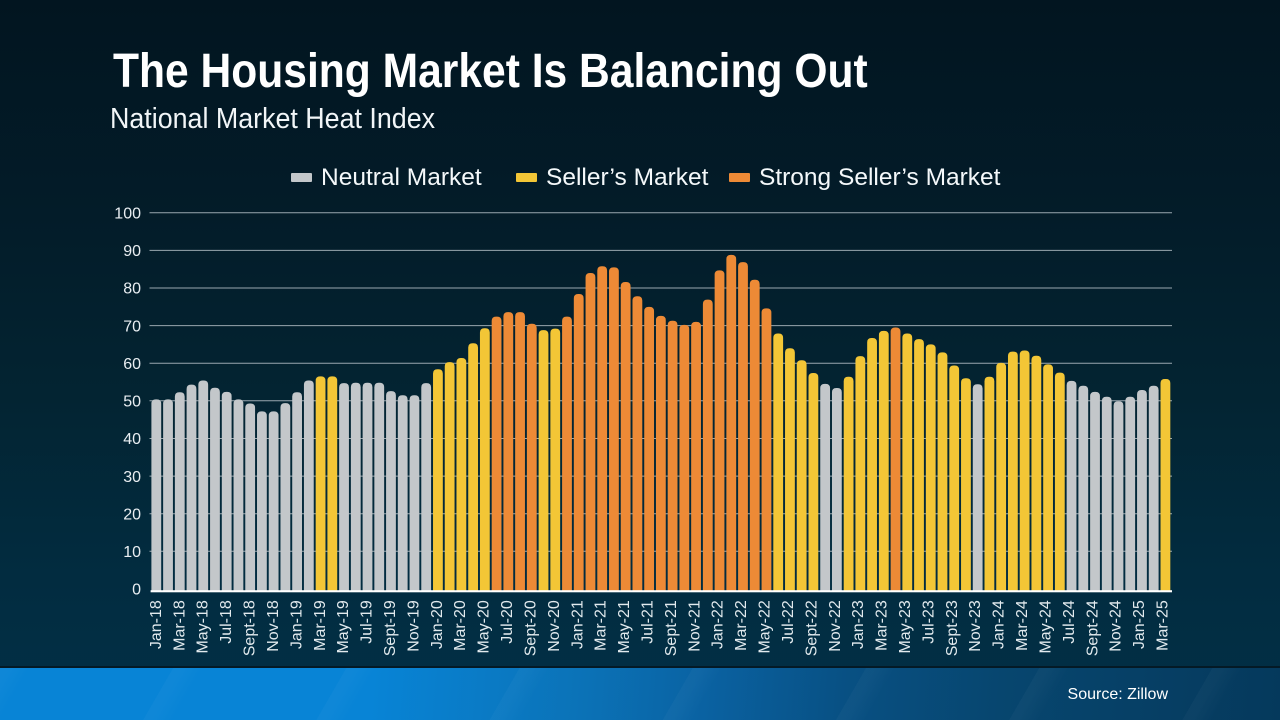  I want to click on svg-text: Jul-21, so click(648, 622).